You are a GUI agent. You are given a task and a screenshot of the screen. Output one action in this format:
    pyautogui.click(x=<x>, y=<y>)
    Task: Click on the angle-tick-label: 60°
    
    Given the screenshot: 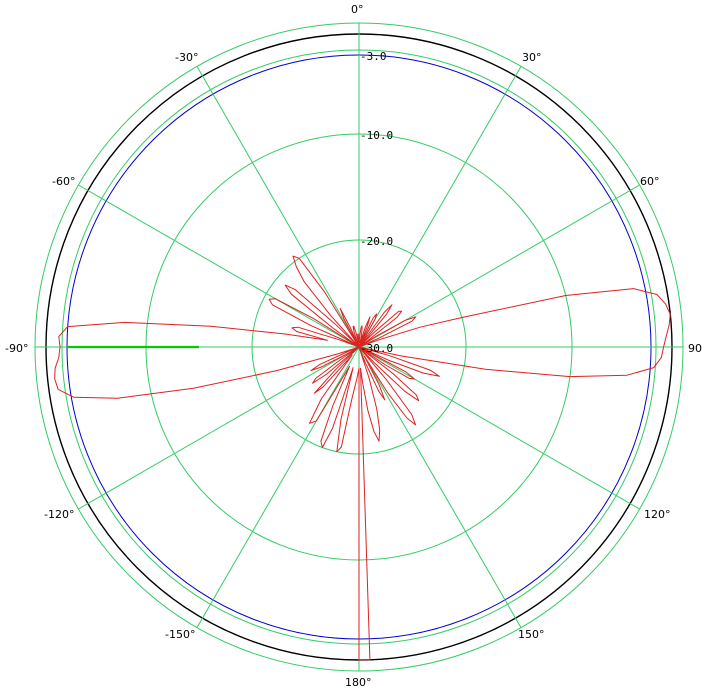 What is the action you would take?
    pyautogui.click(x=650, y=181)
    